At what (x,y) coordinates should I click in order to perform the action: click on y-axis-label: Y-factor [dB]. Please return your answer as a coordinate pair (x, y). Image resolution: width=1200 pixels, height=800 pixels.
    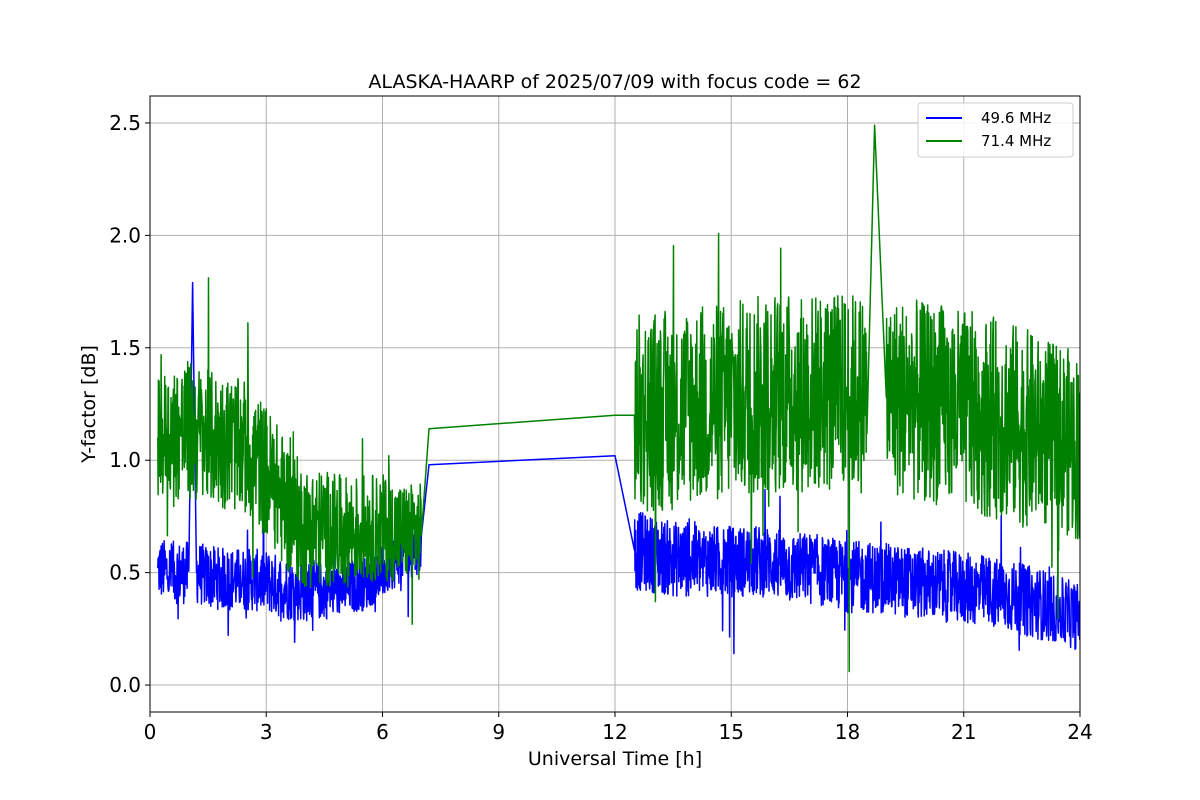
    Looking at the image, I should click on (89, 404).